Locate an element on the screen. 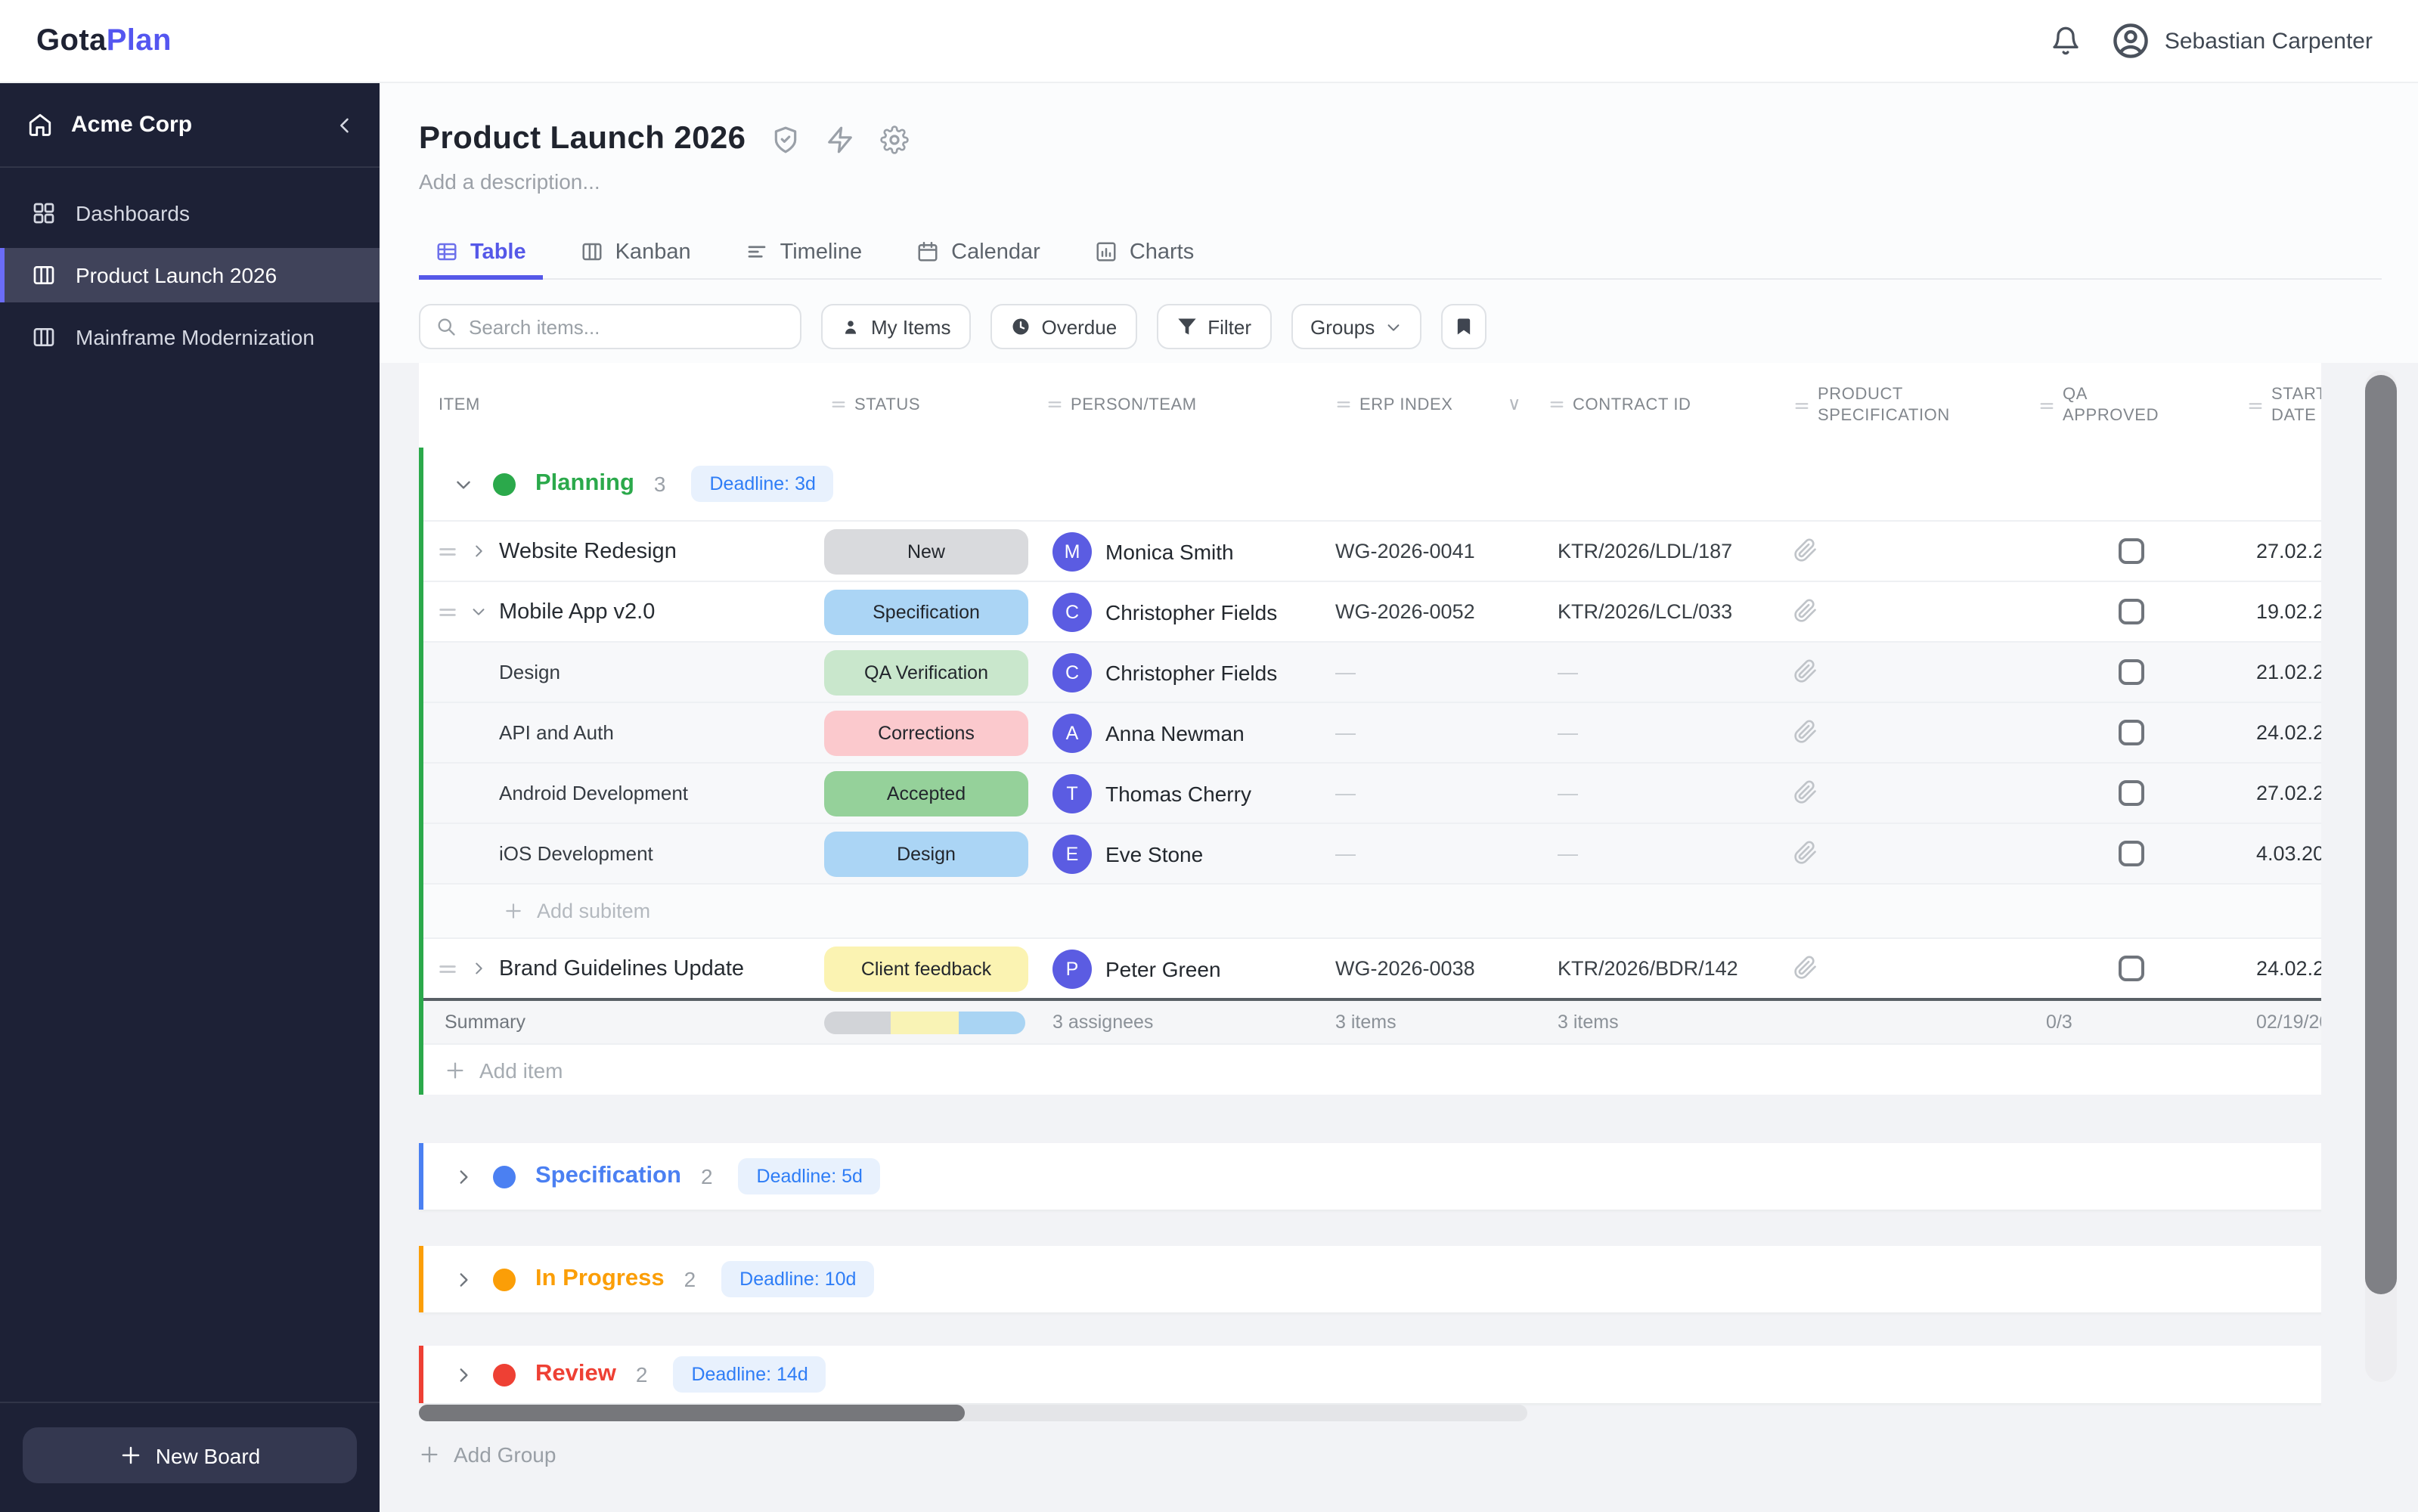 The image size is (2418, 1512). group-review: Review 2 Deadline: 14d is located at coordinates (1370, 1374).